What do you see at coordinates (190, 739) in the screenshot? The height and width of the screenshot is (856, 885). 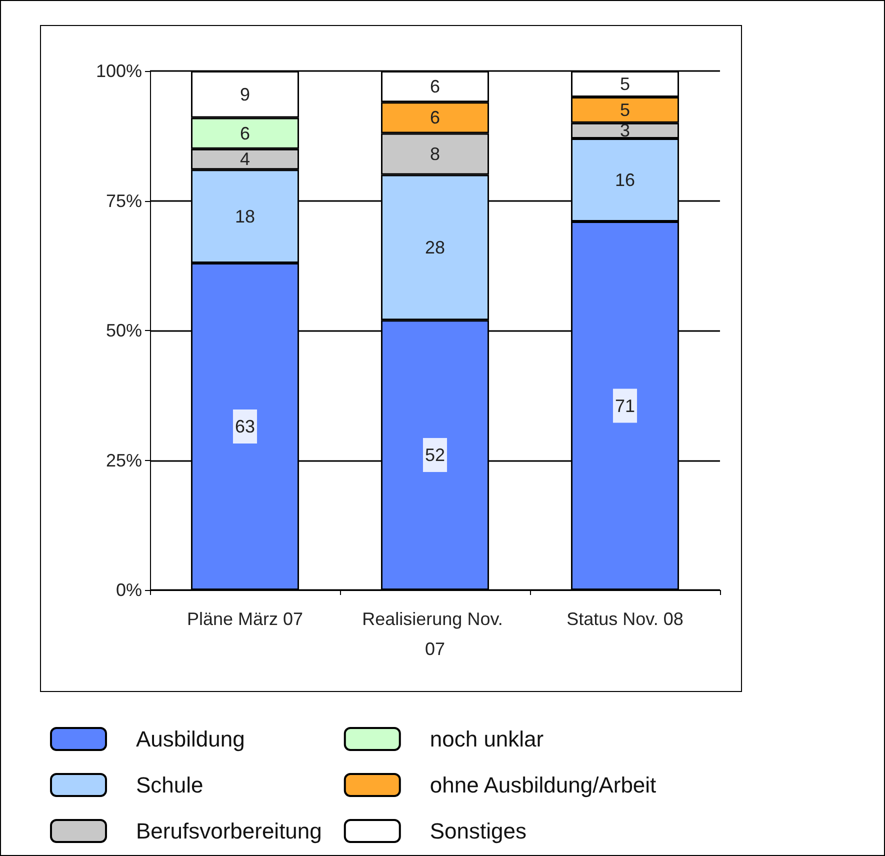 I see `legend-label: Ausbildung` at bounding box center [190, 739].